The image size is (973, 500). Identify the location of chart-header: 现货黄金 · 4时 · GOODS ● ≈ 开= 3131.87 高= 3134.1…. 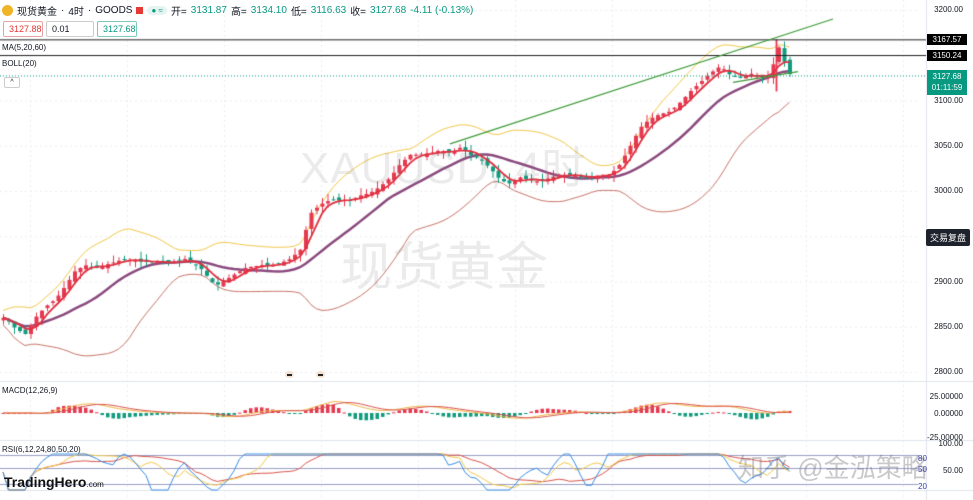
(237, 10).